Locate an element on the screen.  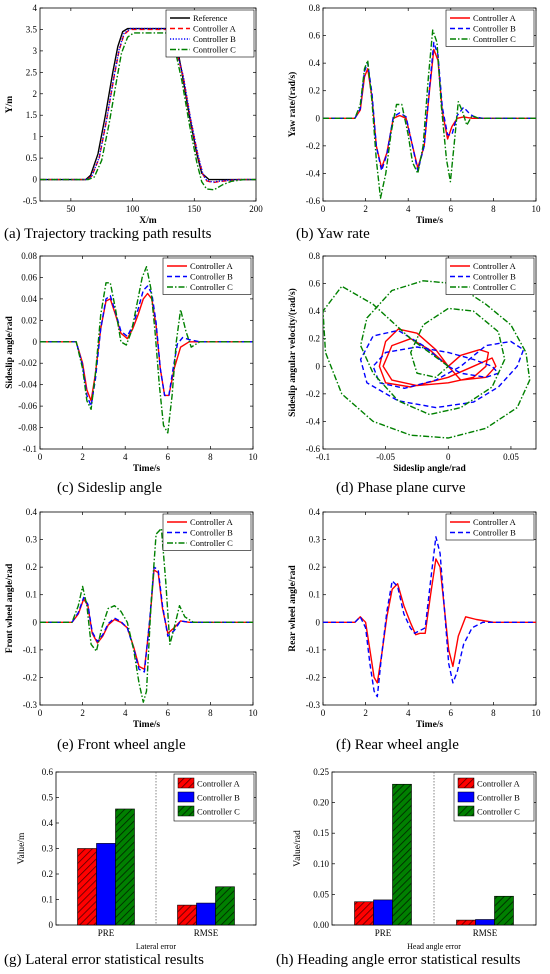
y-tick-label: -0.02 is located at coordinates (27, 363).